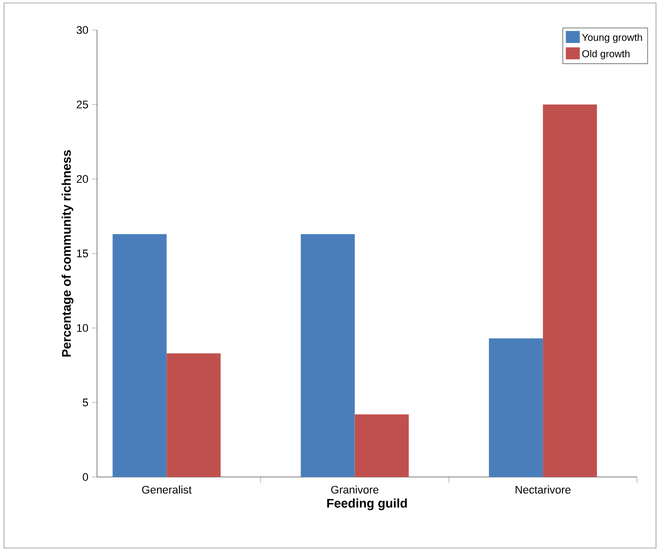 This screenshot has width=660, height=551. Describe the element at coordinates (612, 38) in the screenshot. I see `legend-label: Young growth` at that location.